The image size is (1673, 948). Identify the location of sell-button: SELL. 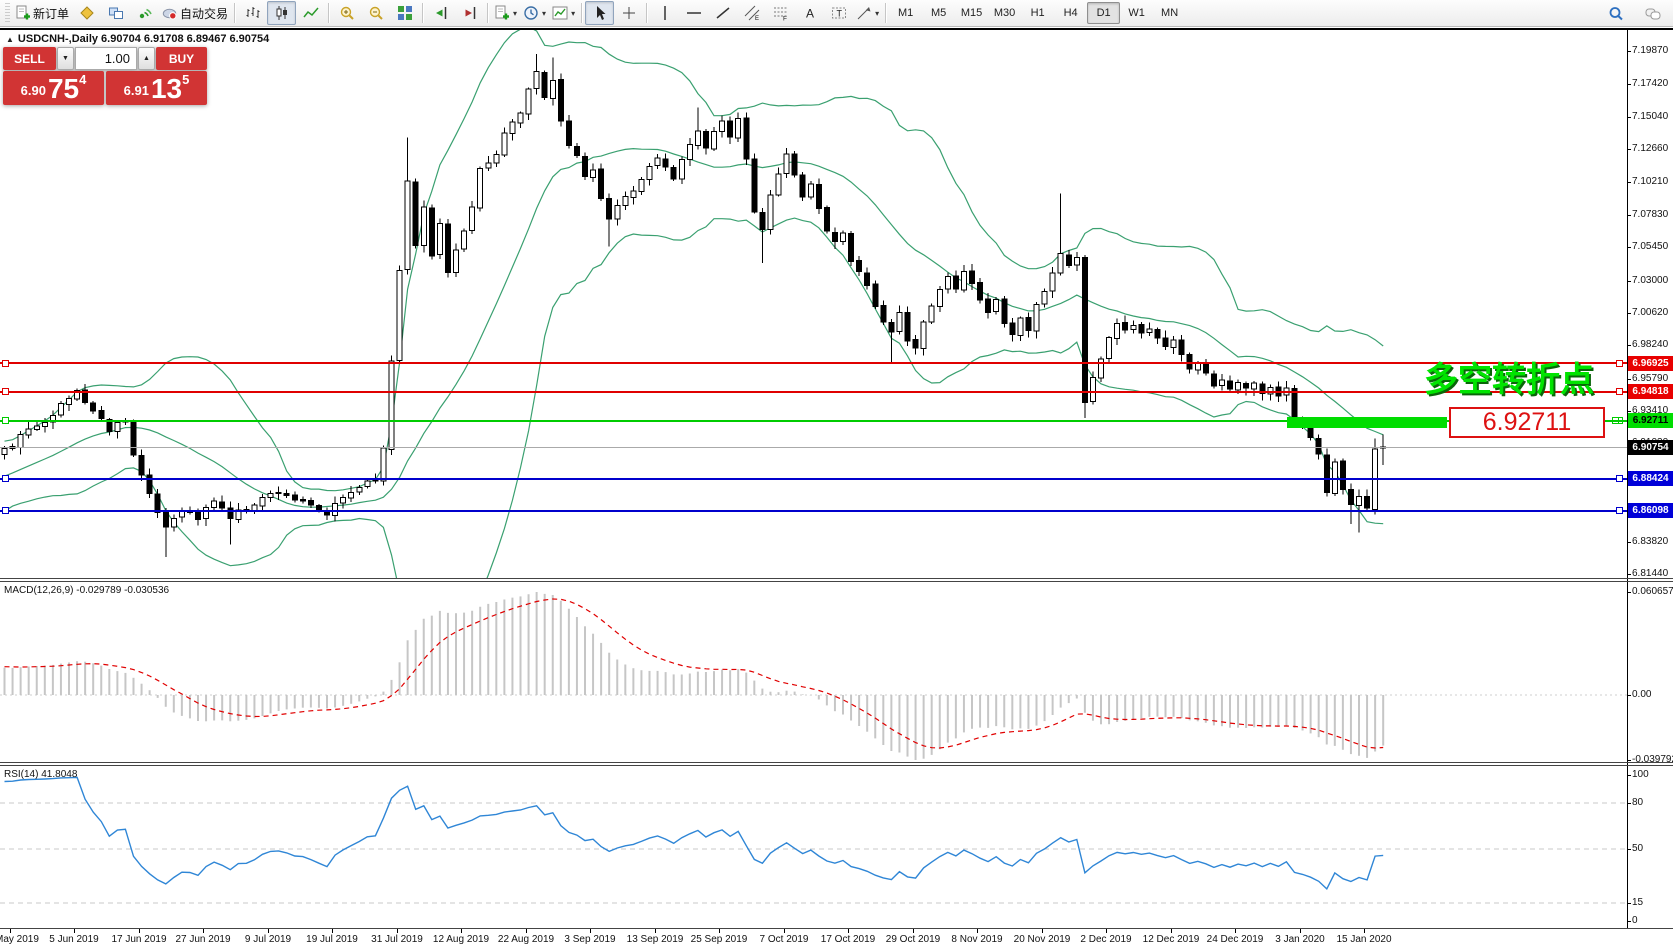
(29, 58).